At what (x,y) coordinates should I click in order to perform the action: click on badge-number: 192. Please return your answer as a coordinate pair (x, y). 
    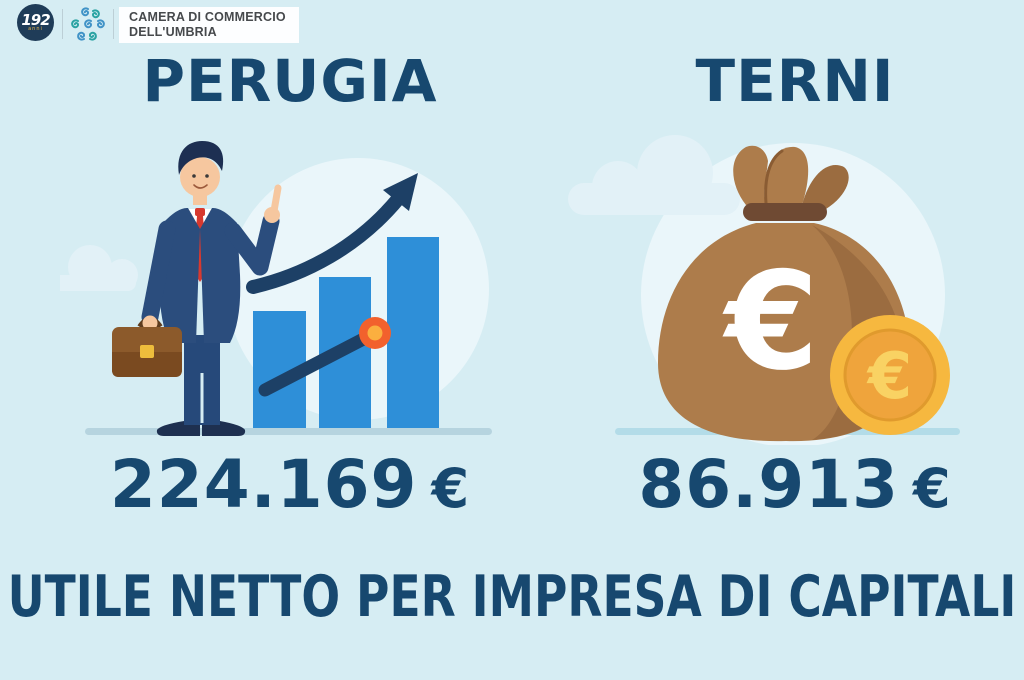
    Looking at the image, I should click on (35, 20).